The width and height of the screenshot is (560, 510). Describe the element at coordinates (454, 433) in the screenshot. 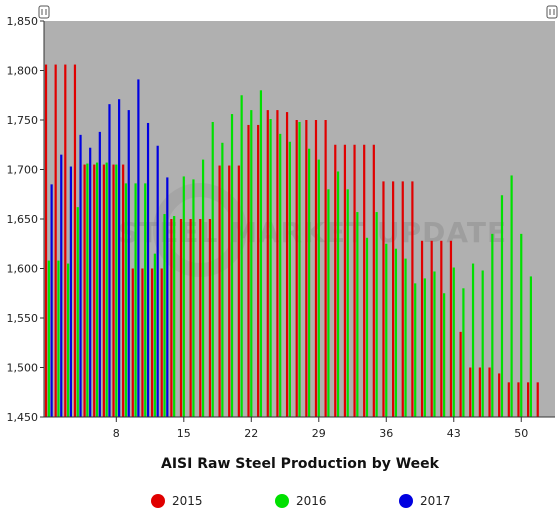

I see `x-tick-label: 43` at that location.